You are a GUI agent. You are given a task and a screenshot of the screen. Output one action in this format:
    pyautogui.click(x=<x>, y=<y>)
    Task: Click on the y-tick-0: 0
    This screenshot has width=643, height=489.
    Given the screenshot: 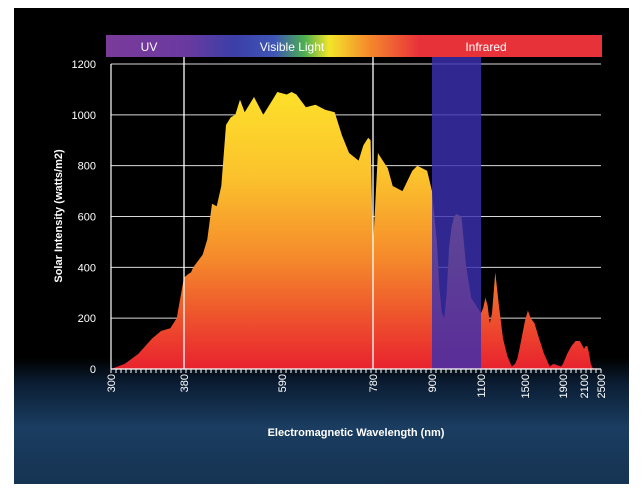 What is the action you would take?
    pyautogui.click(x=93, y=370)
    